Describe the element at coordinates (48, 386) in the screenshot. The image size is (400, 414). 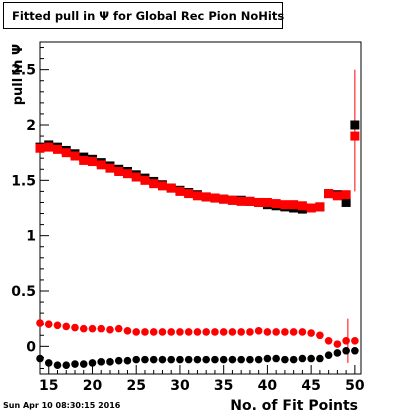
I see `x-tick-label: 15` at that location.